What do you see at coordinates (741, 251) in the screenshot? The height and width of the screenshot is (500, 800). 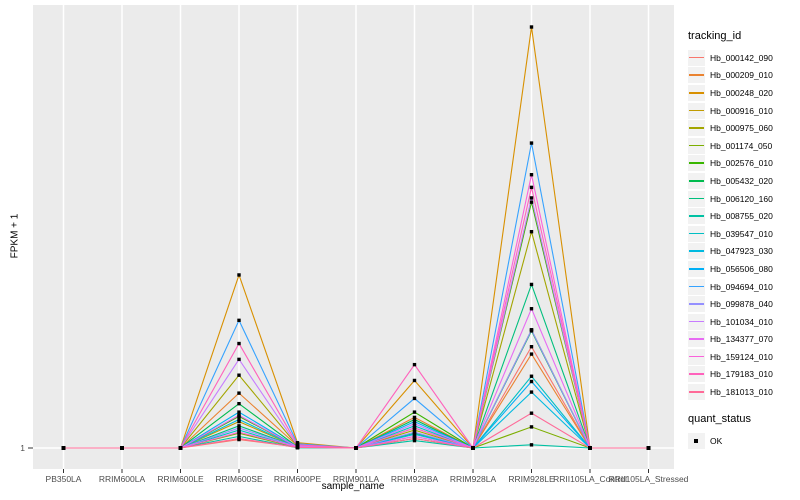 I see `legend-item-label: Hb_047923_030` at bounding box center [741, 251].